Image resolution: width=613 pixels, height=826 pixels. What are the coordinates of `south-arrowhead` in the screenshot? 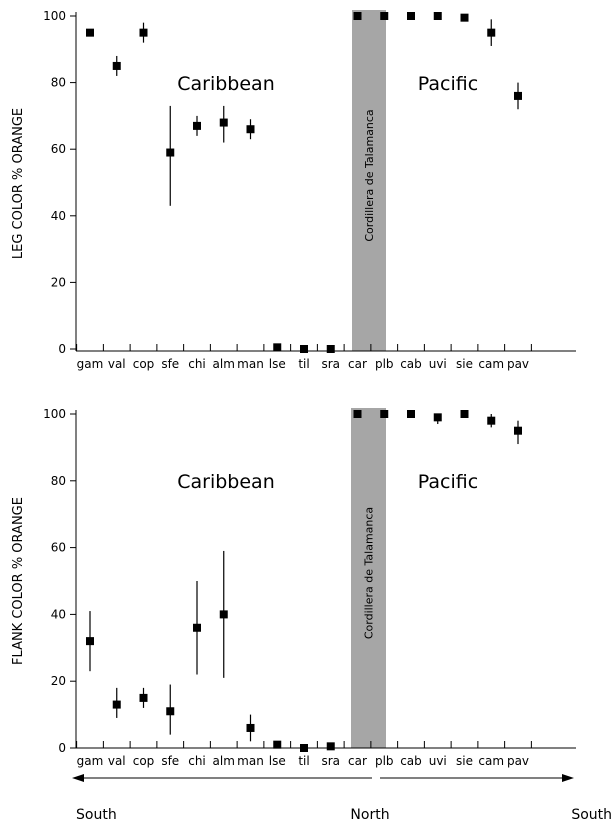 It's located at (78, 778).